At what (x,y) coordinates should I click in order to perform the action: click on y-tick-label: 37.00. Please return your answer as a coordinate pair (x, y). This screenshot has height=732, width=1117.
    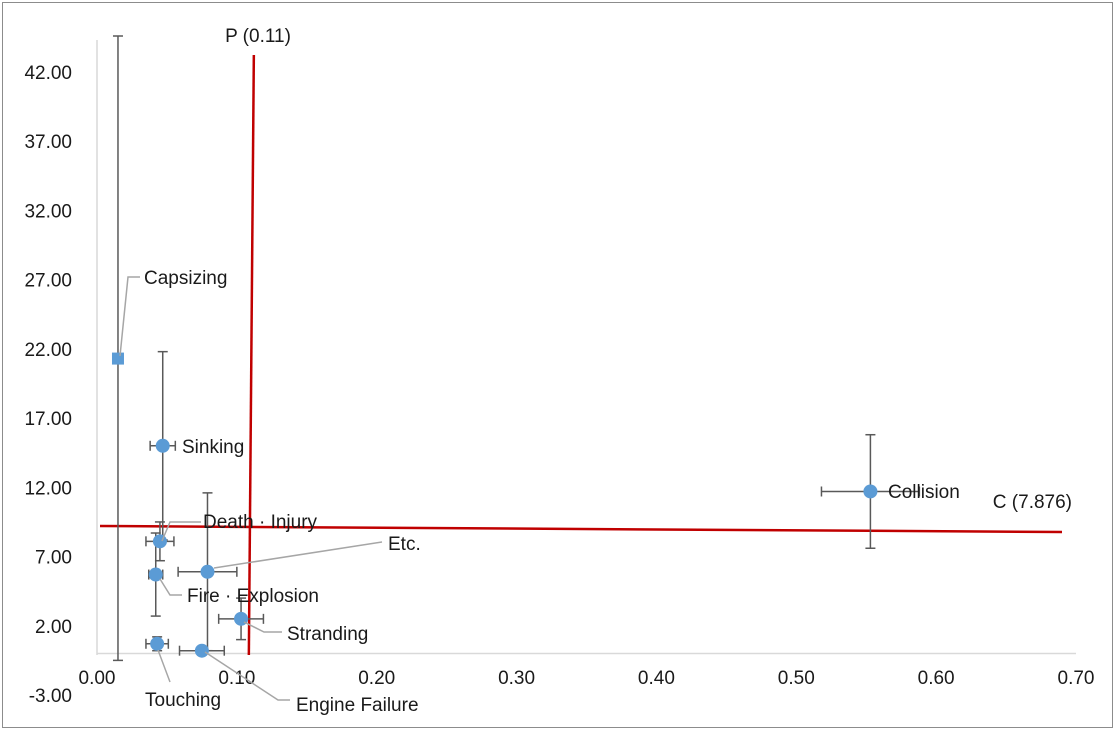
    Looking at the image, I should click on (48, 142).